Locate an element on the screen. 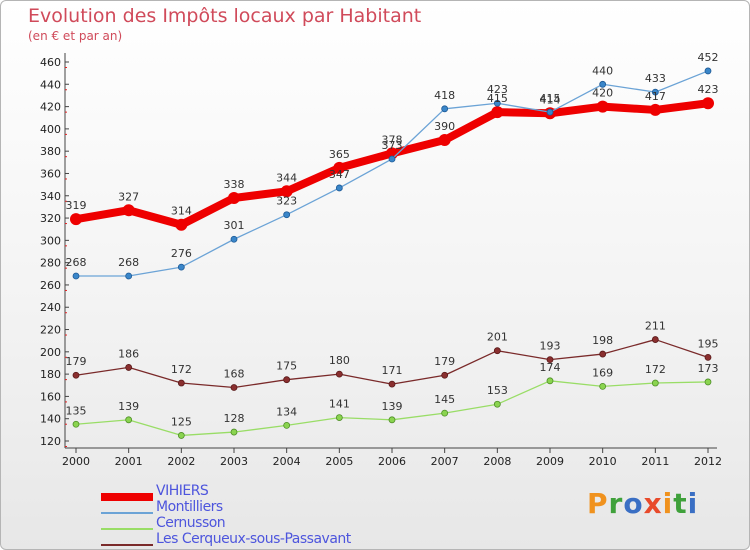  x-tick-label: 2006 is located at coordinates (392, 461).